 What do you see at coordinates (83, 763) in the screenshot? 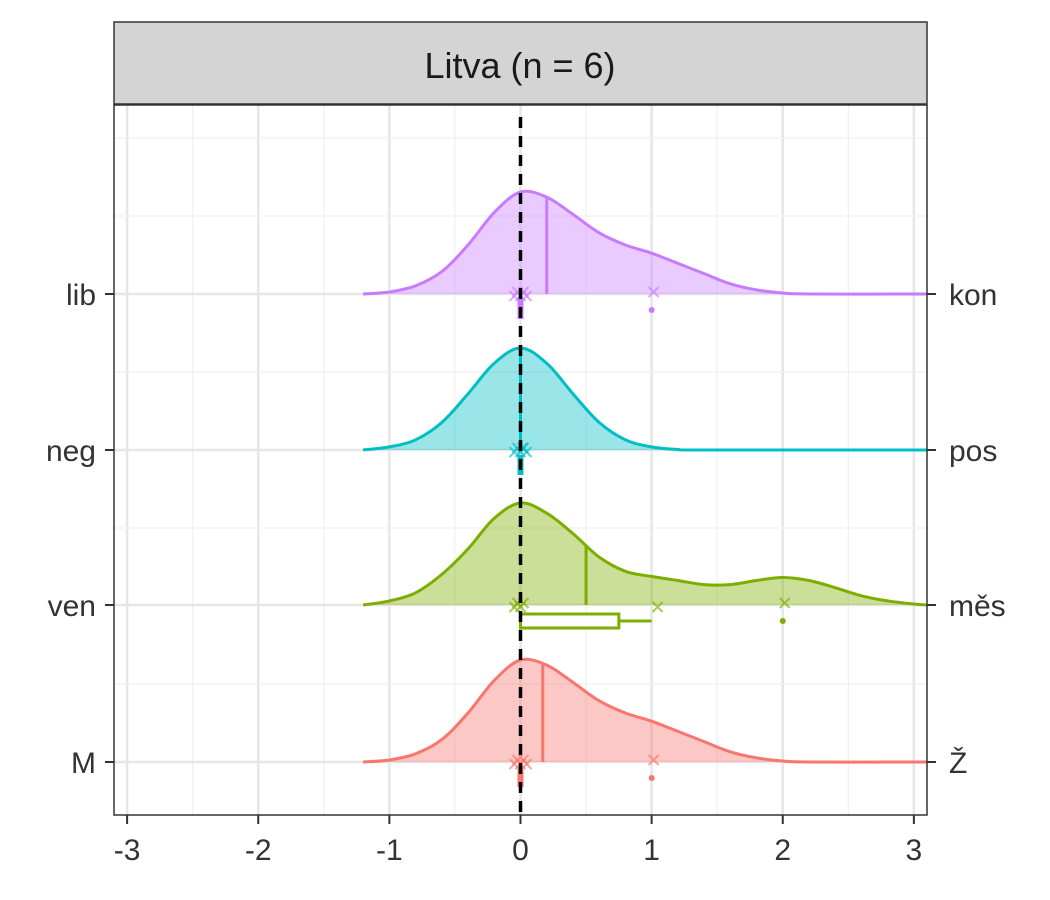
I see `y-label-left-M: M` at bounding box center [83, 763].